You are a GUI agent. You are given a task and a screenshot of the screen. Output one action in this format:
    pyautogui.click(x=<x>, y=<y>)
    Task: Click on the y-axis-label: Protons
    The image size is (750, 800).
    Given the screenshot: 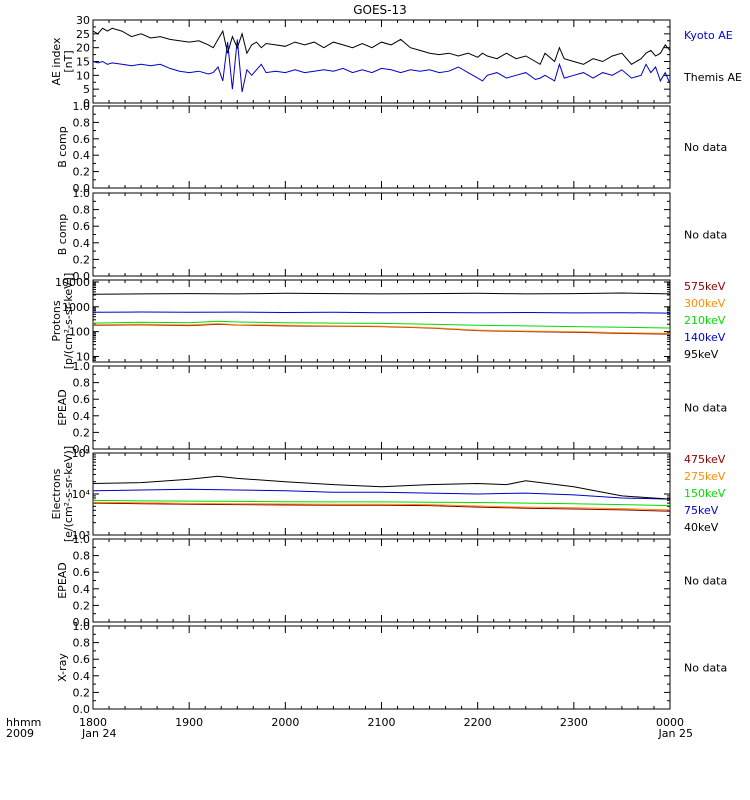 What is the action you would take?
    pyautogui.click(x=56, y=320)
    